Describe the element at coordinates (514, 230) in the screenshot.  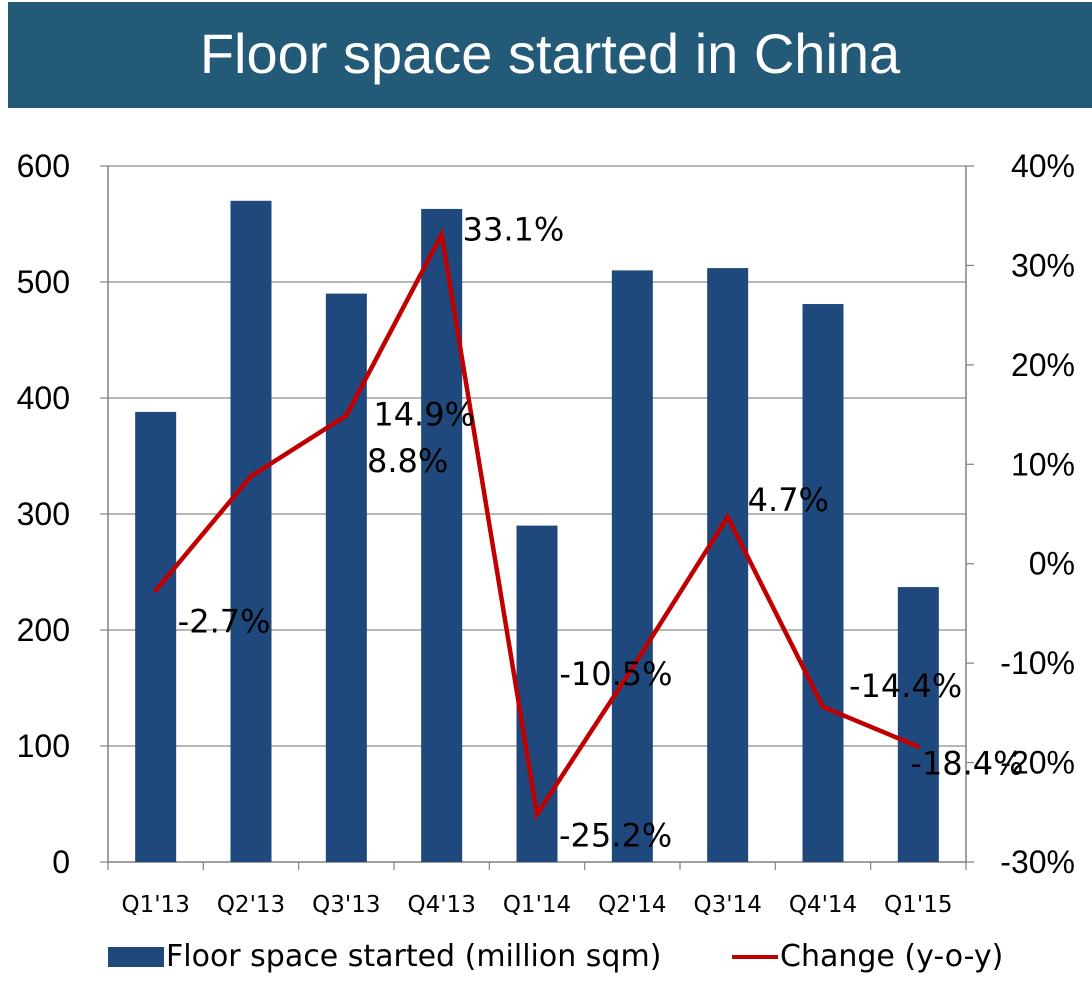
I see `line-data-label: 33.1%` at that location.